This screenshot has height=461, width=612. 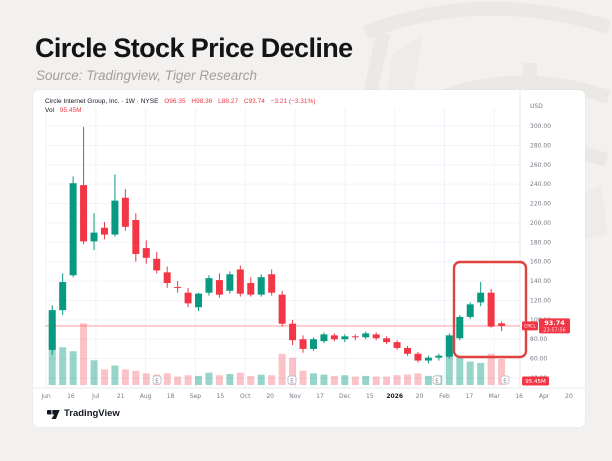 I want to click on svg-text: Jul, so click(x=95, y=396).